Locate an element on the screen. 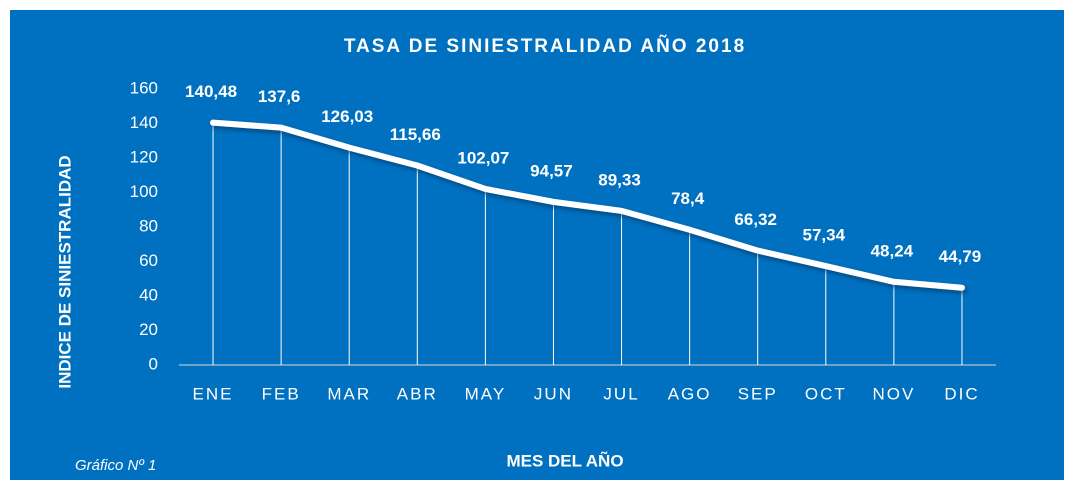 The width and height of the screenshot is (1074, 487). x-tick-label: NOV is located at coordinates (893, 393).